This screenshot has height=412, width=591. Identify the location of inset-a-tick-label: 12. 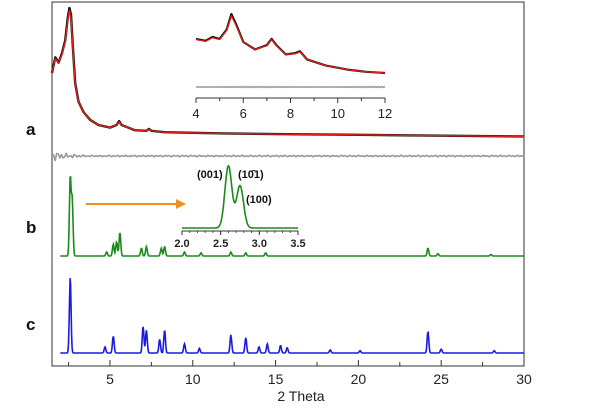
(385, 113).